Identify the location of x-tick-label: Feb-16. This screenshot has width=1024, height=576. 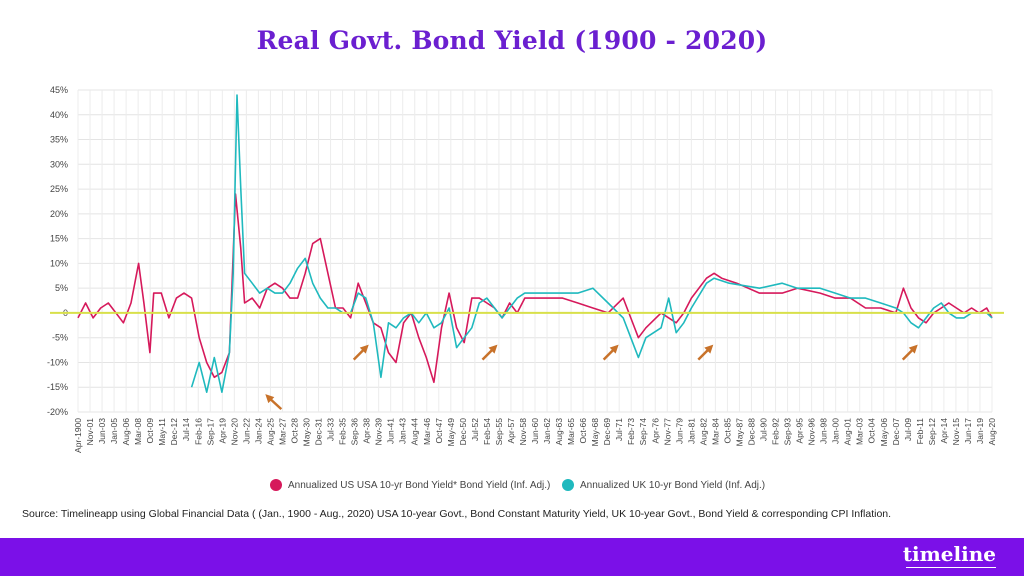
(198, 431).